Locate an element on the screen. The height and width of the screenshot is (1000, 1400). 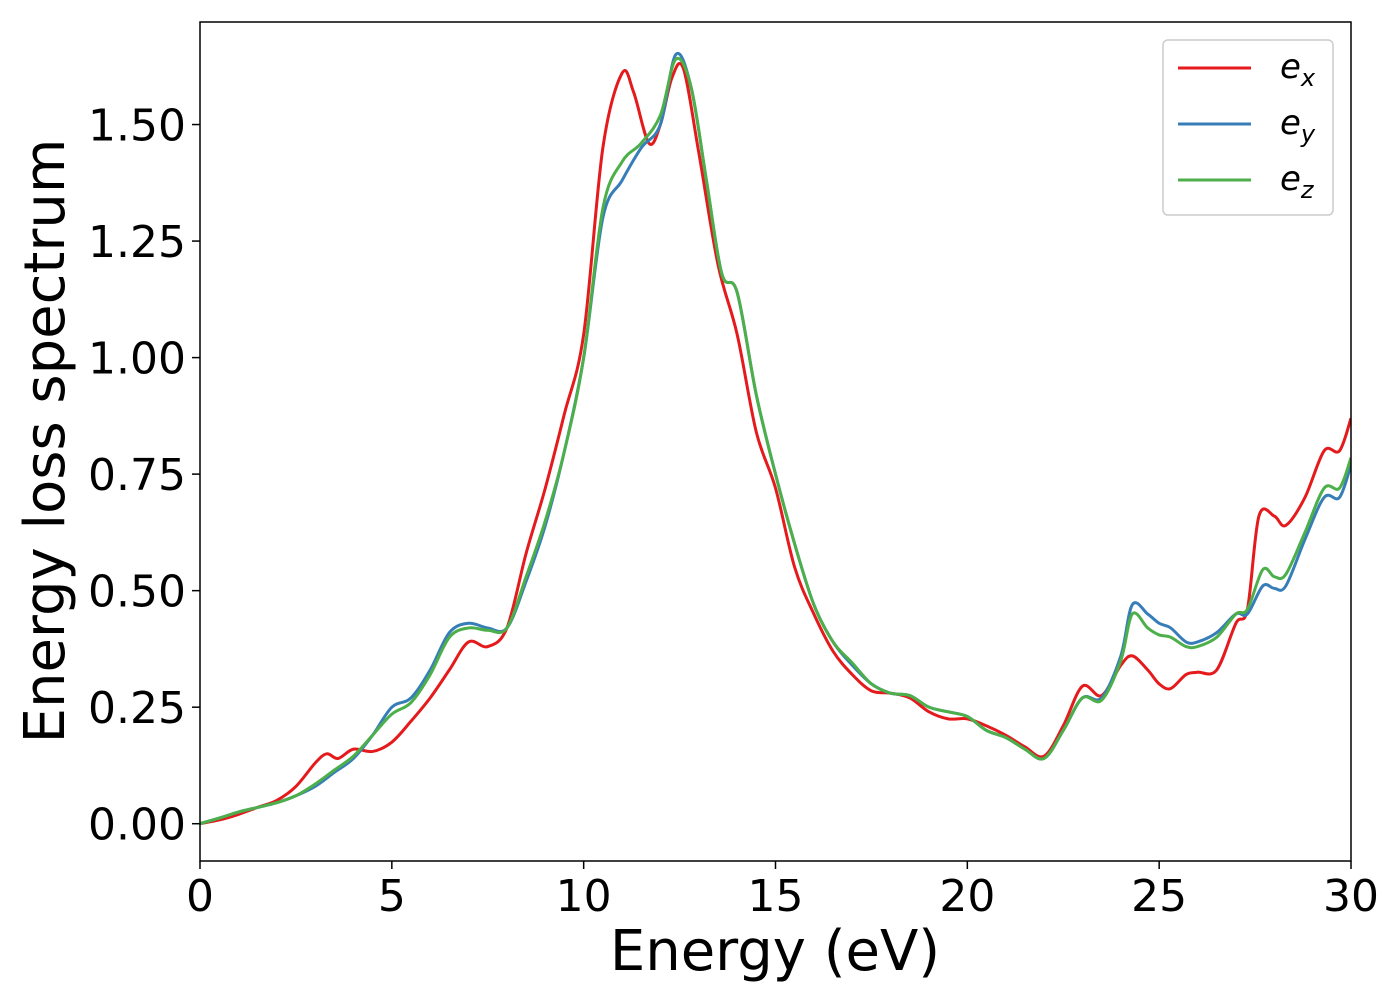
legend-box is located at coordinates (1248, 127).